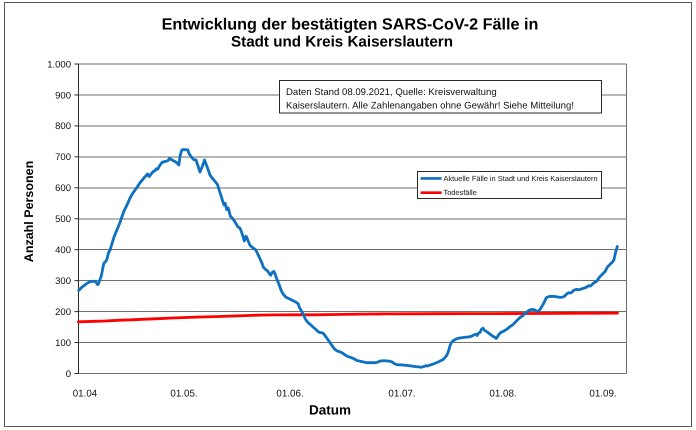 This screenshot has width=696, height=430. I want to click on svg-text: 400, so click(63, 250).